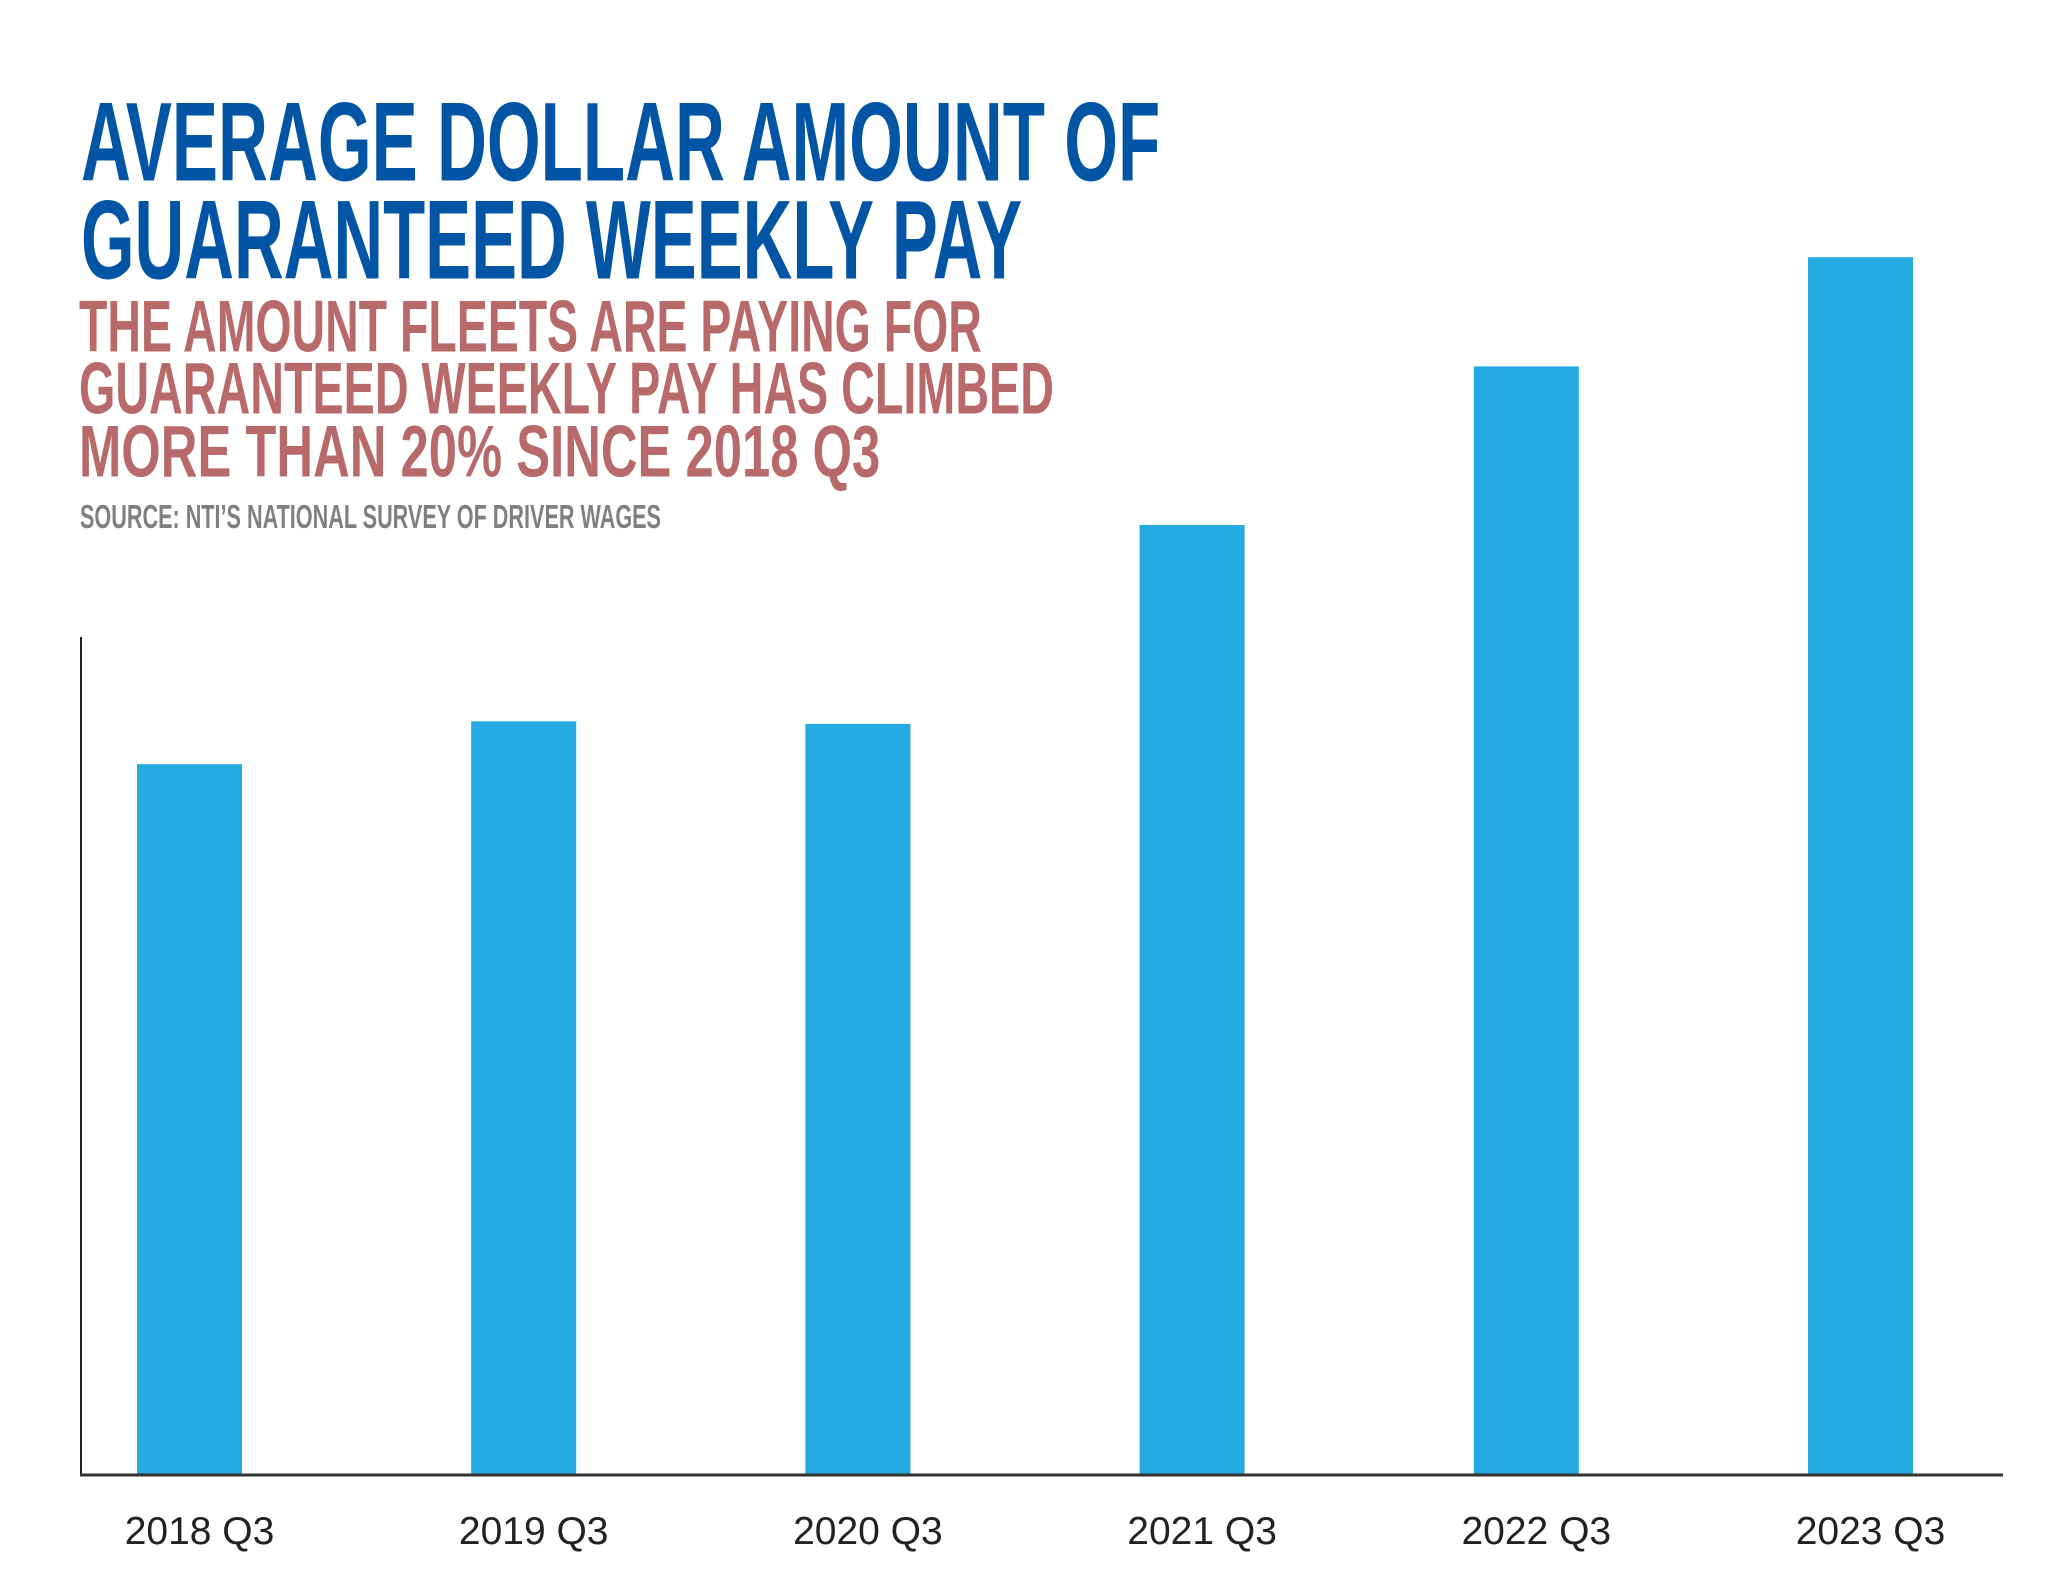  What do you see at coordinates (551, 239) in the screenshot?
I see `chart-title-line-2: GUARANTEED WEEKLY PAY` at bounding box center [551, 239].